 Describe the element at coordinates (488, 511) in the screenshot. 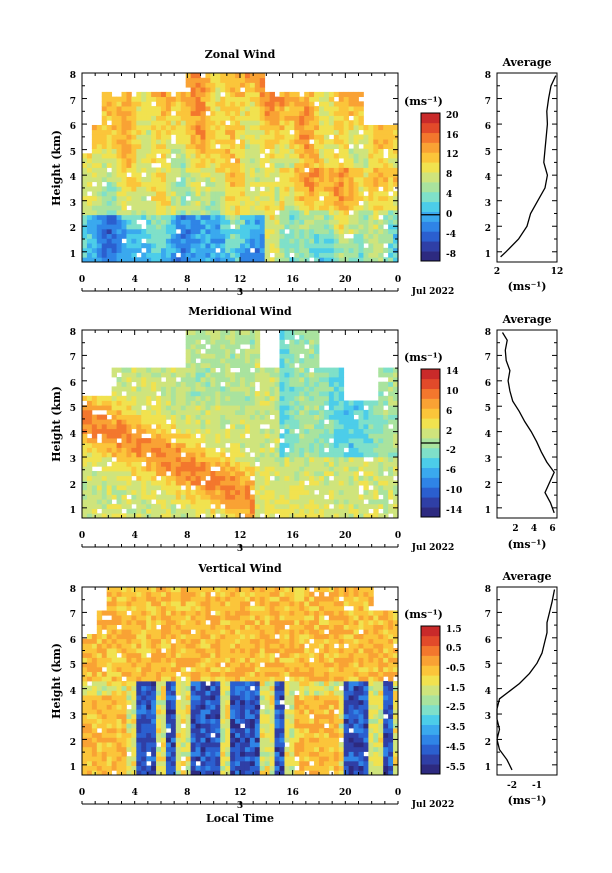

I see `meridional-profile-y-tick: 1` at that location.